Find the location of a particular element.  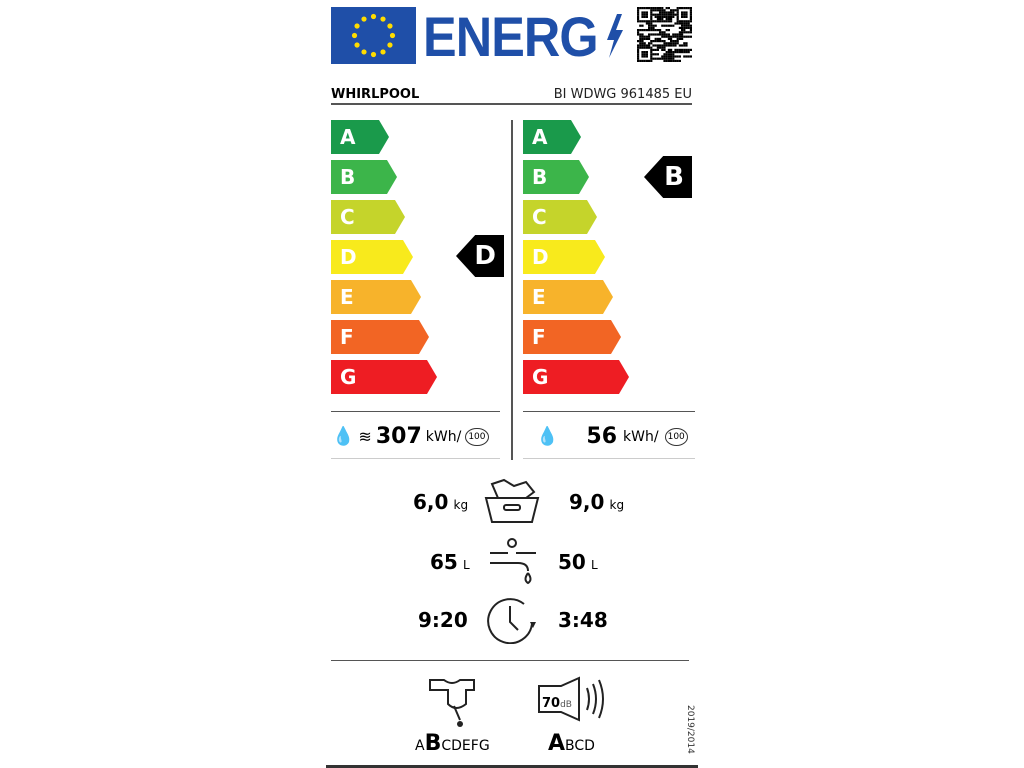

capacity-left: 6,0 kg is located at coordinates (441, 502).